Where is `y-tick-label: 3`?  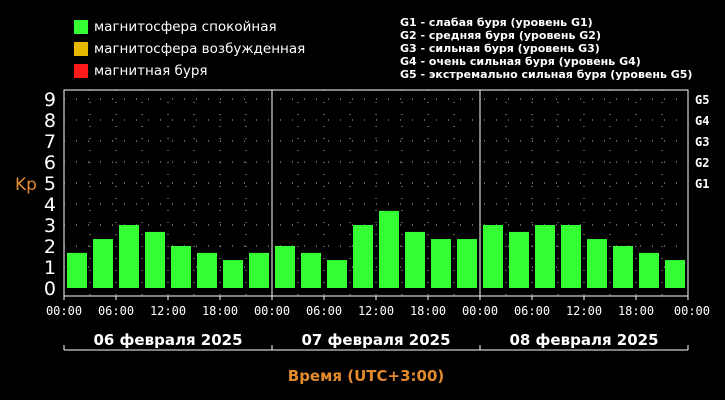 y-tick-label: 3 is located at coordinates (50, 226).